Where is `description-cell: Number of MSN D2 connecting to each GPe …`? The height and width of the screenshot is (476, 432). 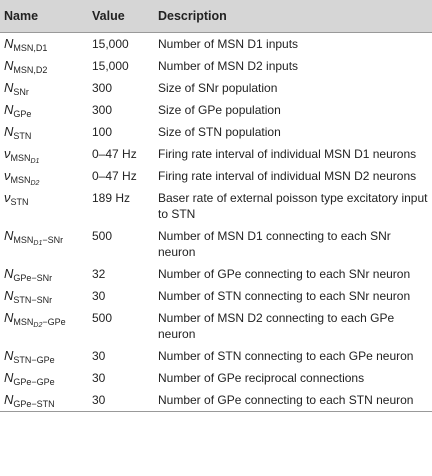 description-cell: Number of MSN D2 connecting to each GPe … is located at coordinates (276, 326).